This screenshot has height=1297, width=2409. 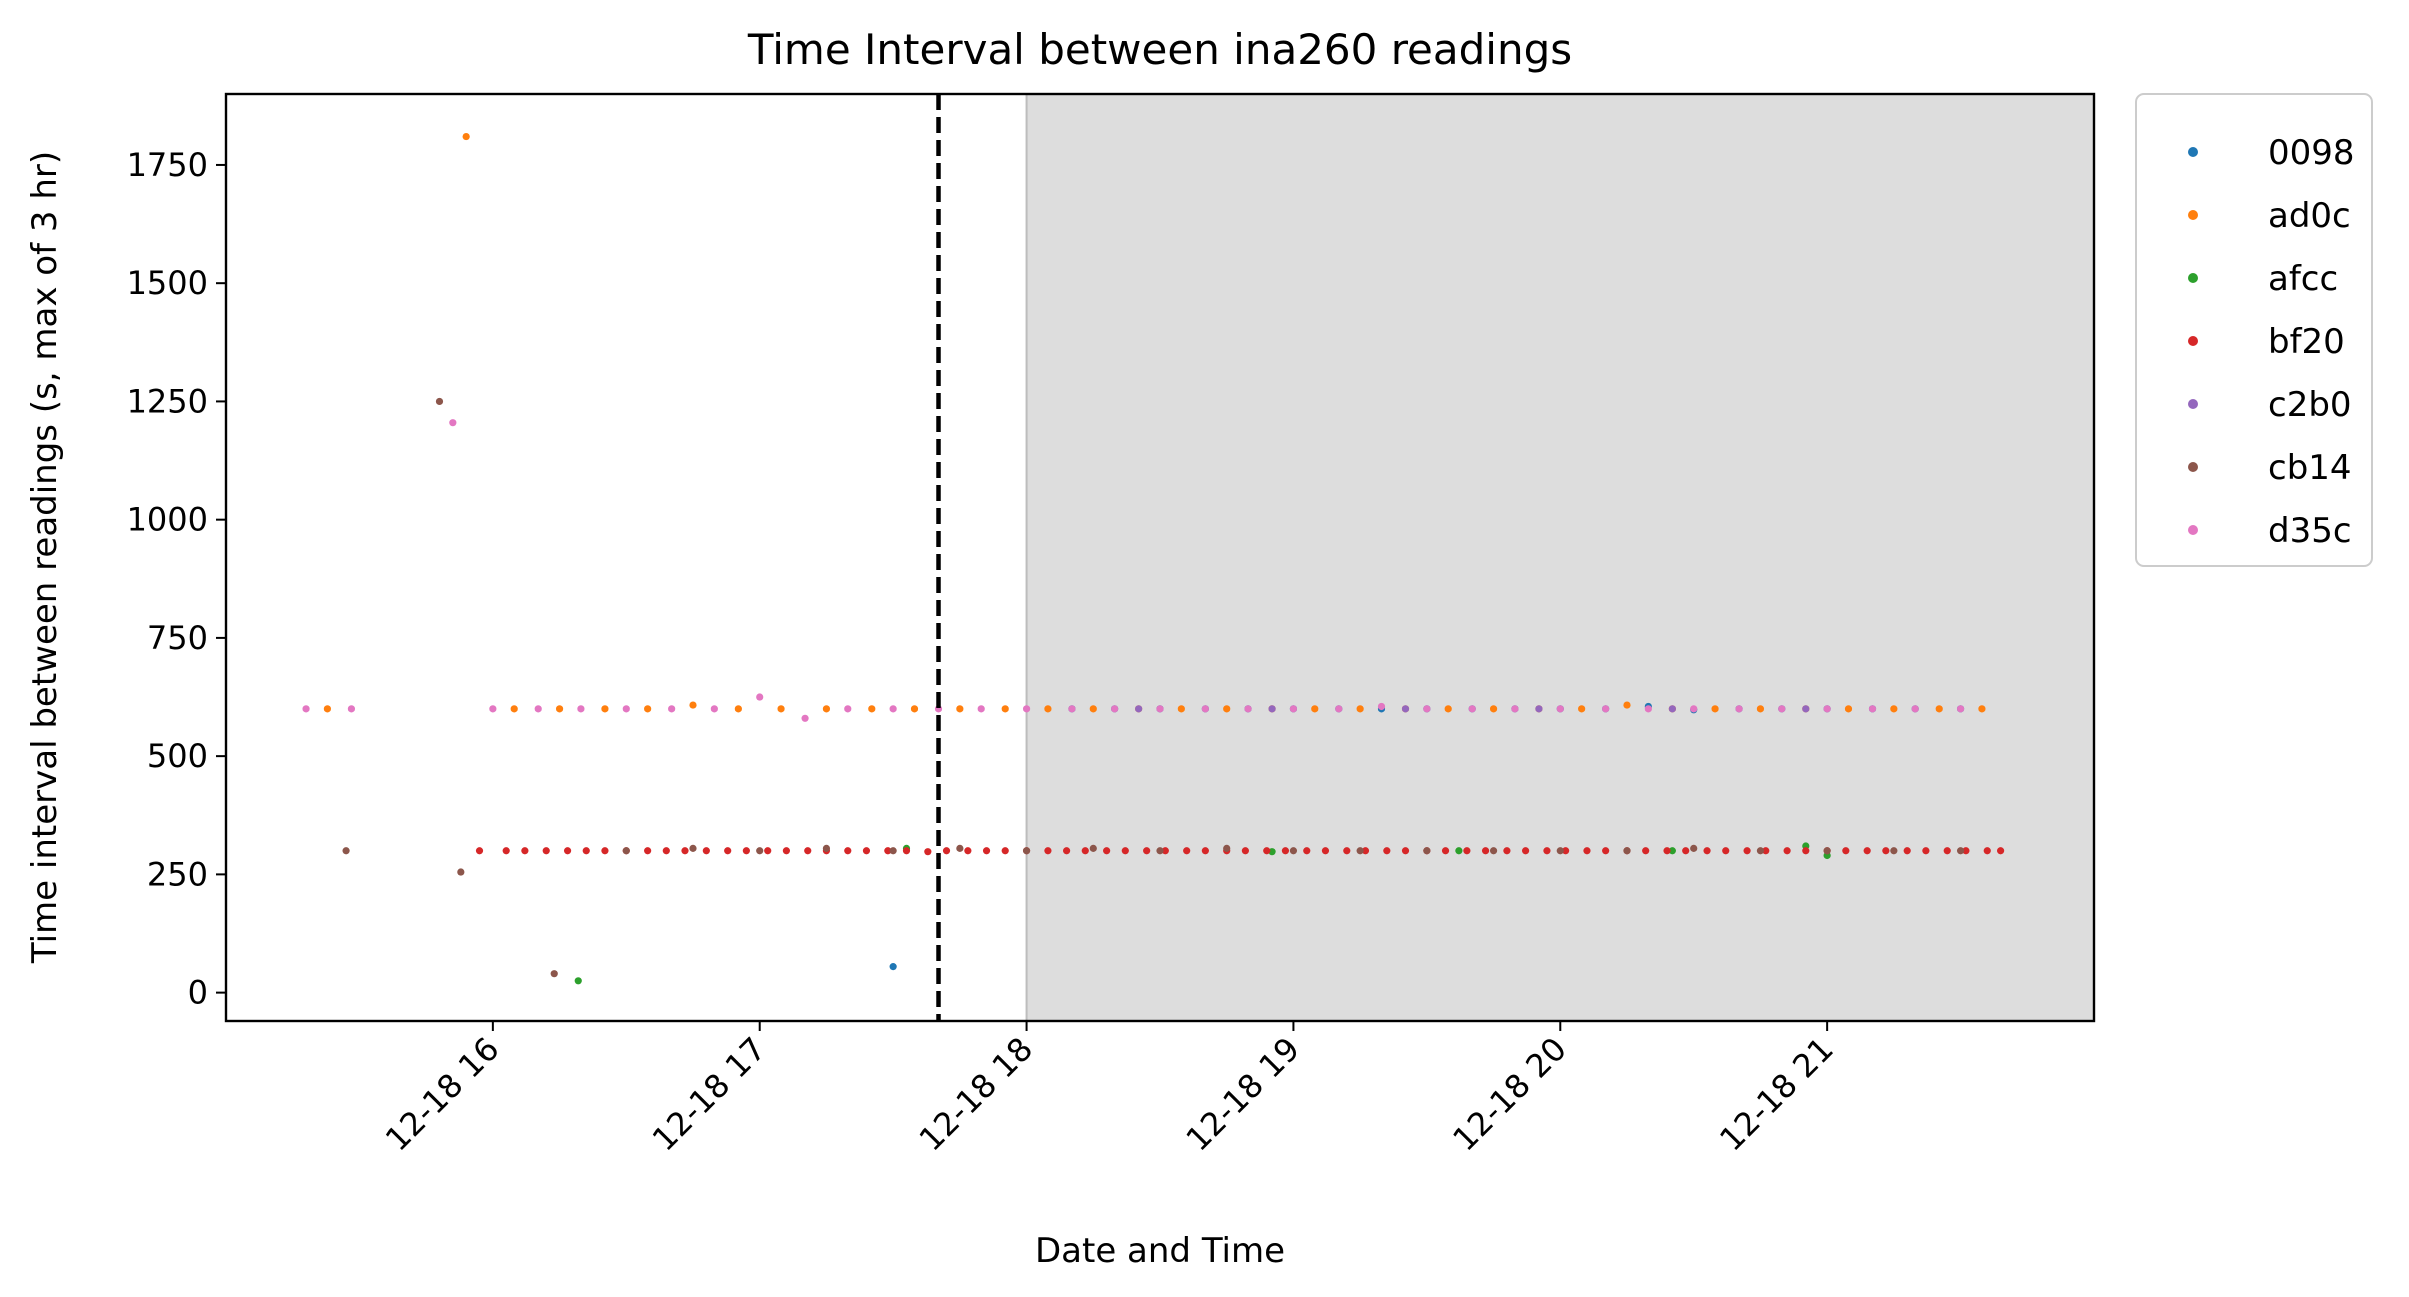 What do you see at coordinates (198, 993) in the screenshot?
I see `y-tick-label: 0` at bounding box center [198, 993].